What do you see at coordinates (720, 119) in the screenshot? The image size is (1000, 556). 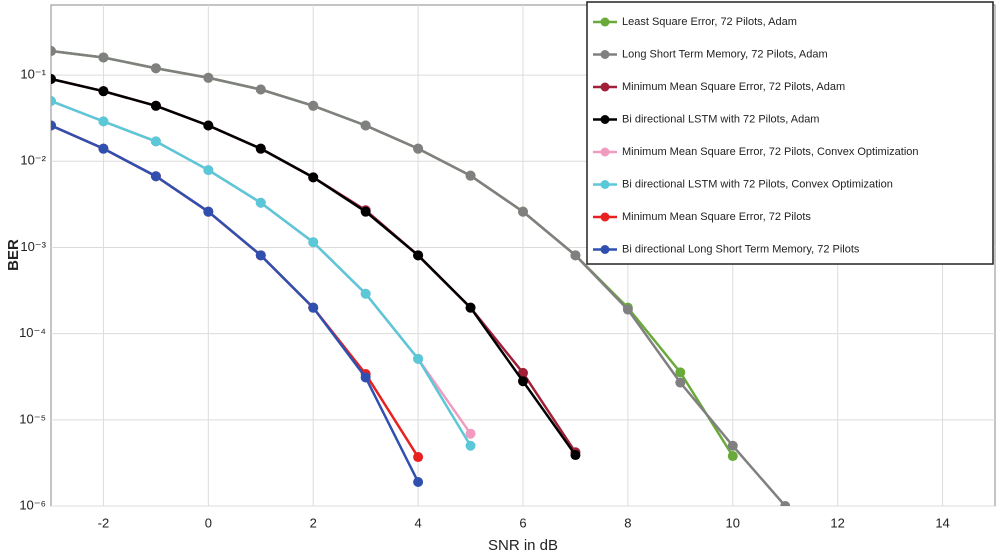 I see `legend-label: Bi directional LSTM with 72 Pilots, Adam` at bounding box center [720, 119].